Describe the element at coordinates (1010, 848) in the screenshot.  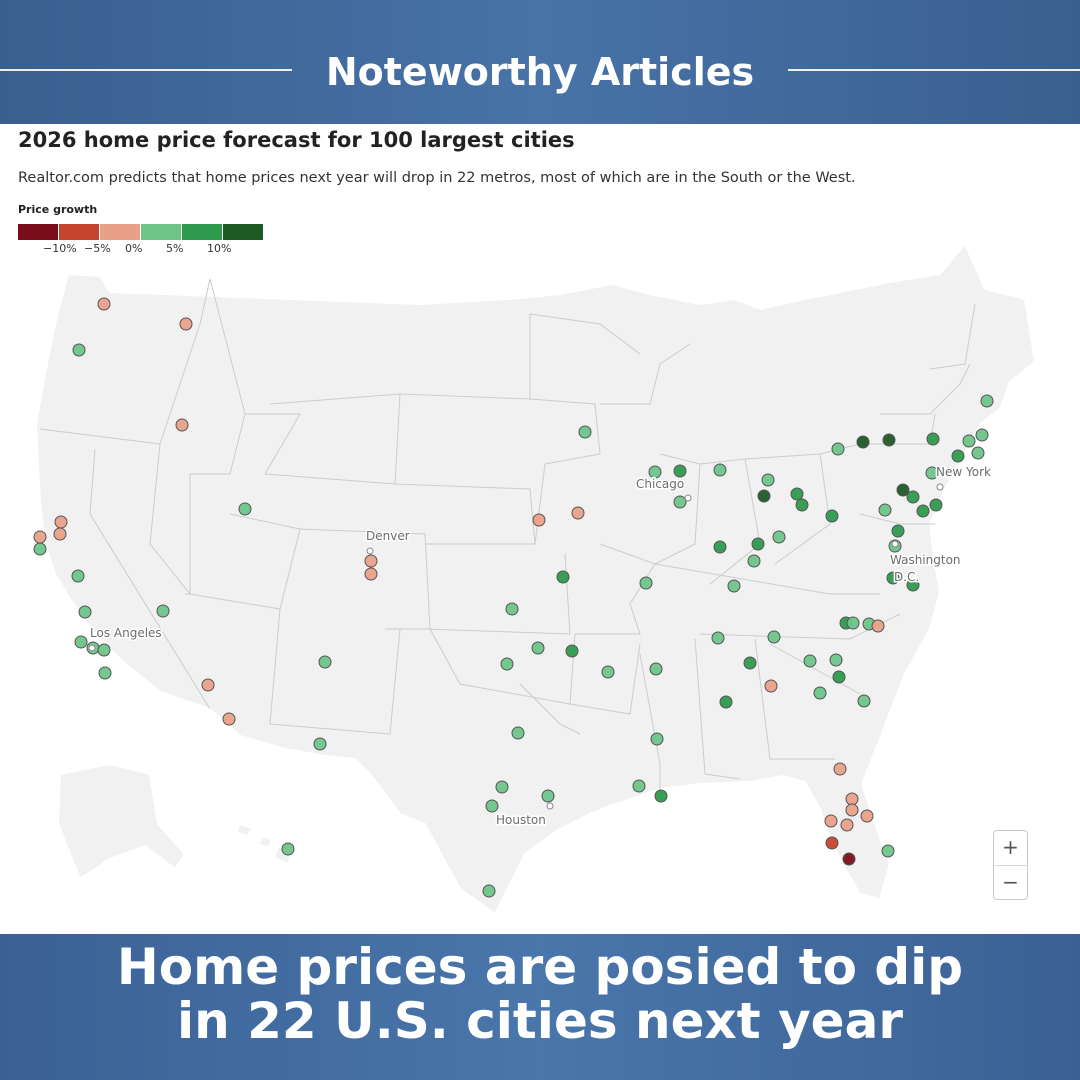
I see `zoom-in-button: +` at that location.